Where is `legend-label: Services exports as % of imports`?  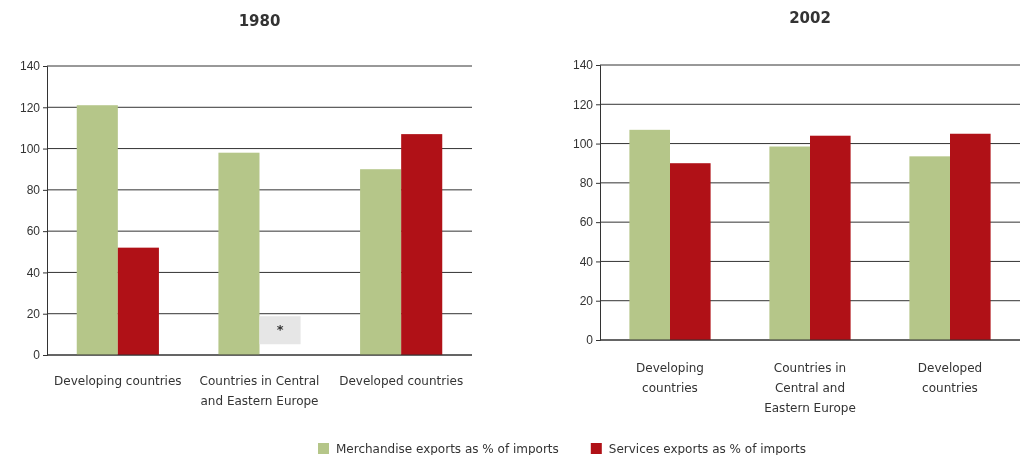
legend-label: Services exports as % of imports is located at coordinates (707, 448).